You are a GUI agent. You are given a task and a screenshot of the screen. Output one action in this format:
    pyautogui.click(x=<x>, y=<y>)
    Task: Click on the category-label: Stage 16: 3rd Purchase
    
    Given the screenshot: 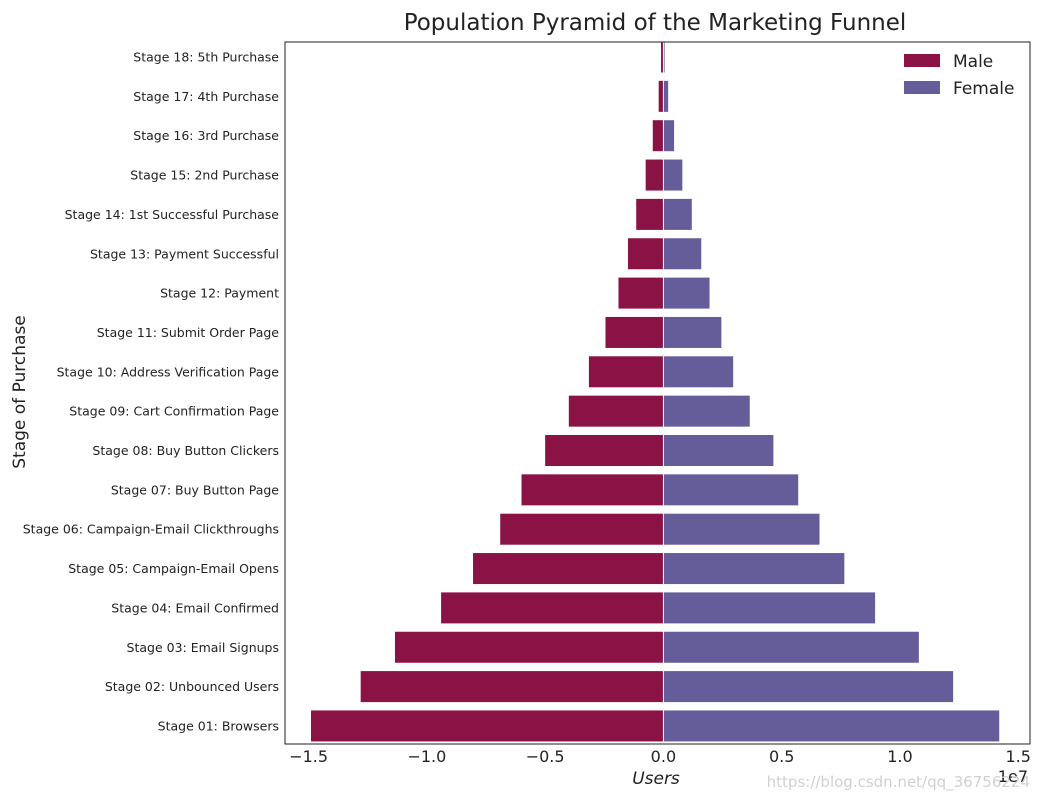 What is the action you would take?
    pyautogui.click(x=206, y=135)
    